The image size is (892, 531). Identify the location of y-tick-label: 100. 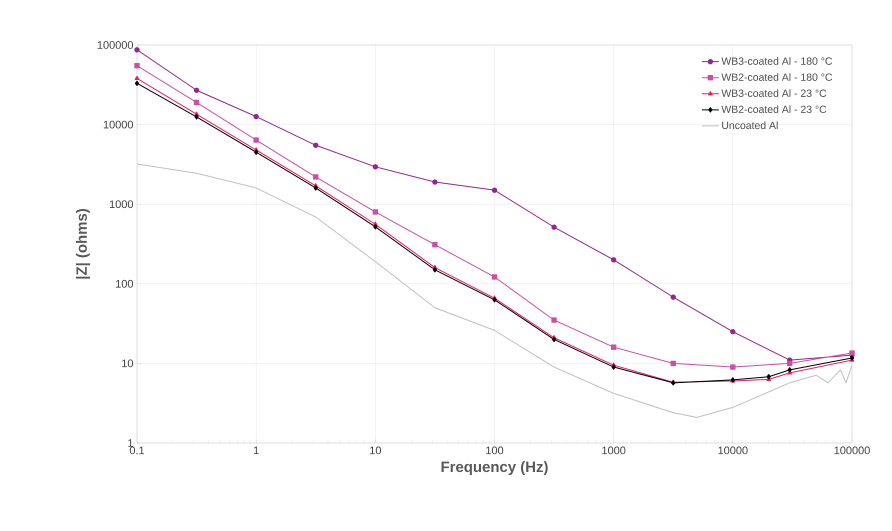
(125, 284).